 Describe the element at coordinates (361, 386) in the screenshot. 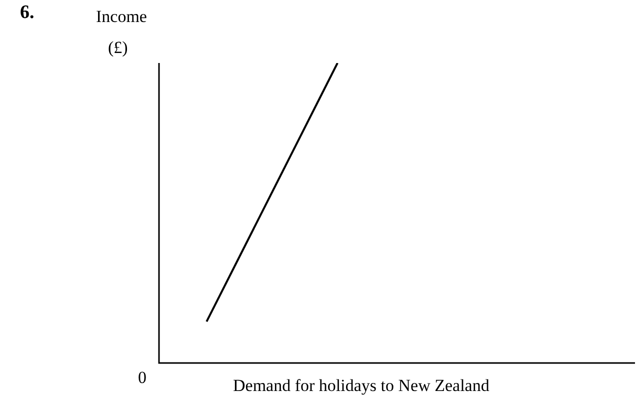

I see `x-axis-title: Demand for holidays to New Zealand` at that location.